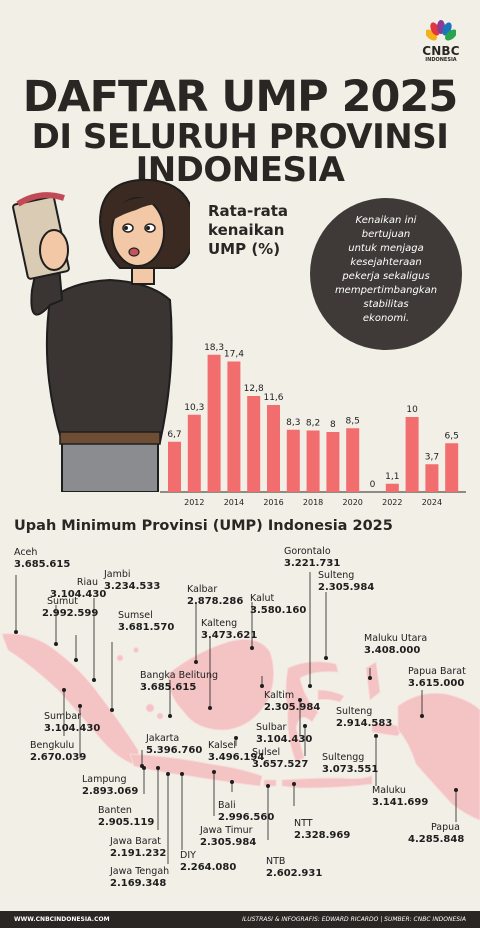  What do you see at coordinates (174, 466) in the screenshot?
I see `bar-2011` at bounding box center [174, 466].